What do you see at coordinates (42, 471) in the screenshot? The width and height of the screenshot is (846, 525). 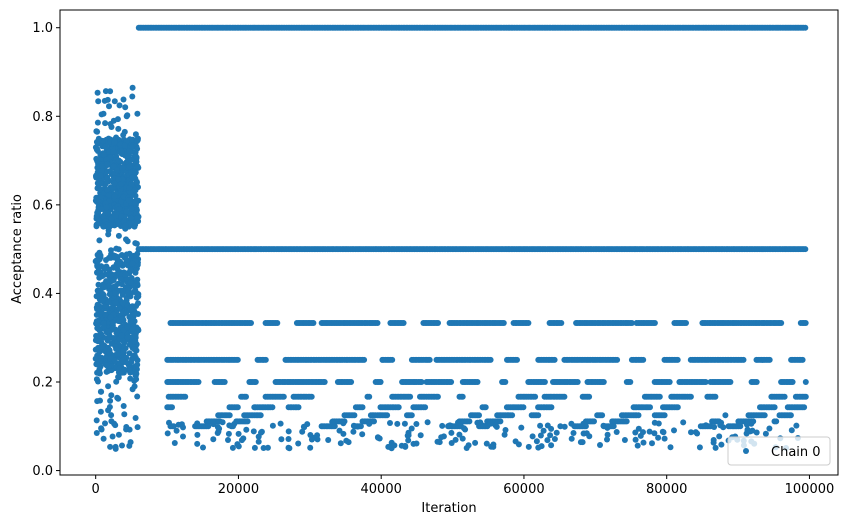 I see `y-tick-label: 0.0` at bounding box center [42, 471].